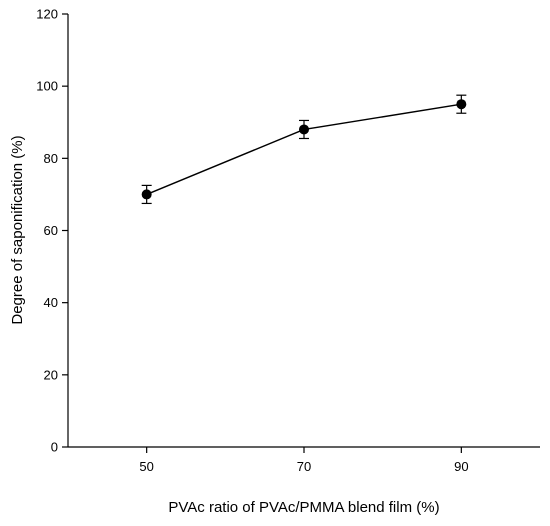  I want to click on y-tick-label: 60, so click(51, 230).